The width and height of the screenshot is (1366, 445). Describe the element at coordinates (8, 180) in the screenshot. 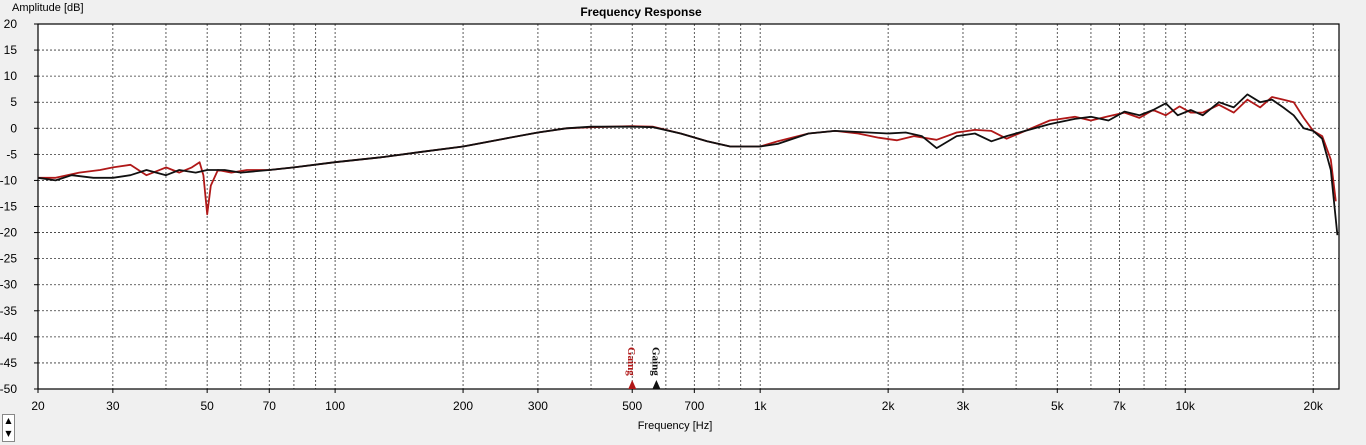

I see `y-tick-label: -10` at that location.